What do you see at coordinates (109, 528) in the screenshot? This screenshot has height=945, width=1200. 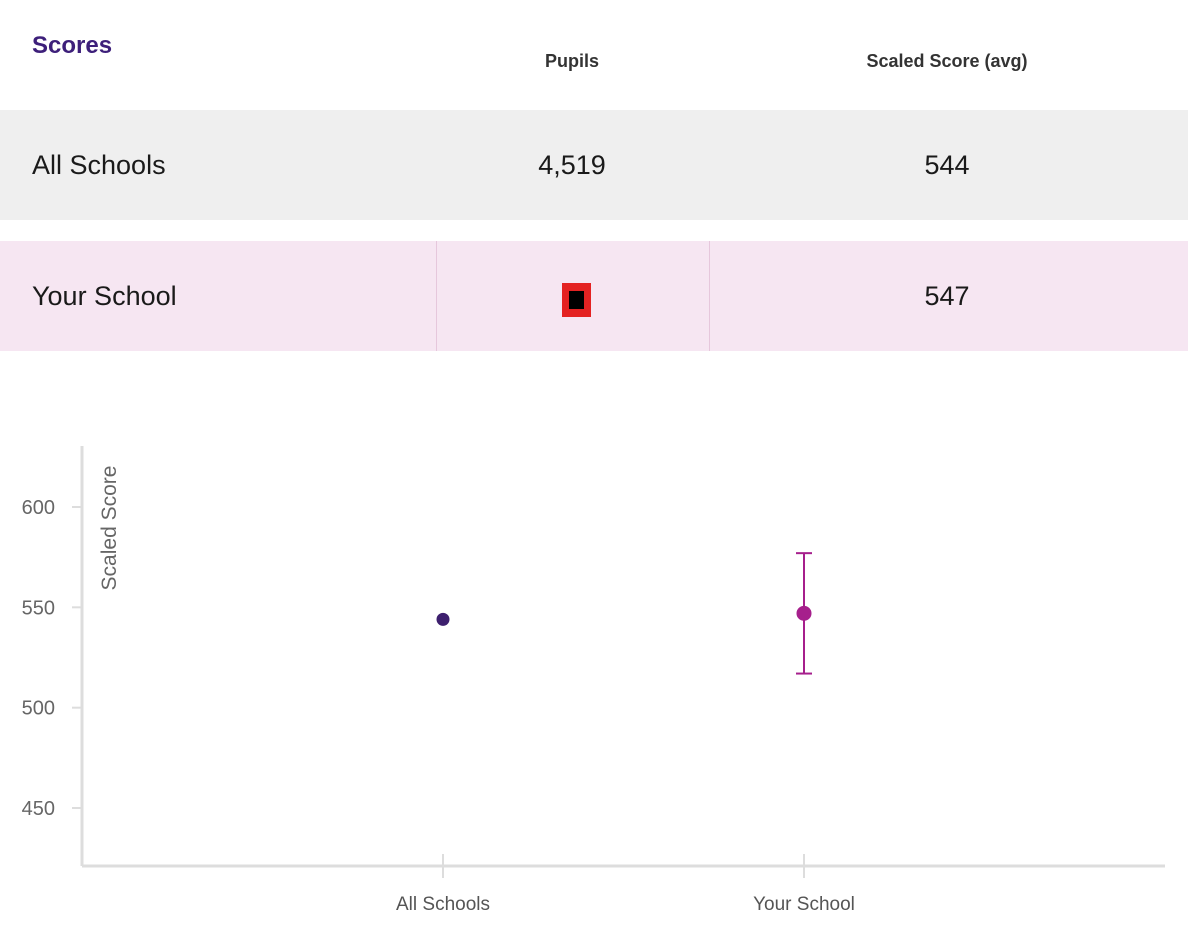 I see `y-axis-title: Scaled Score` at bounding box center [109, 528].